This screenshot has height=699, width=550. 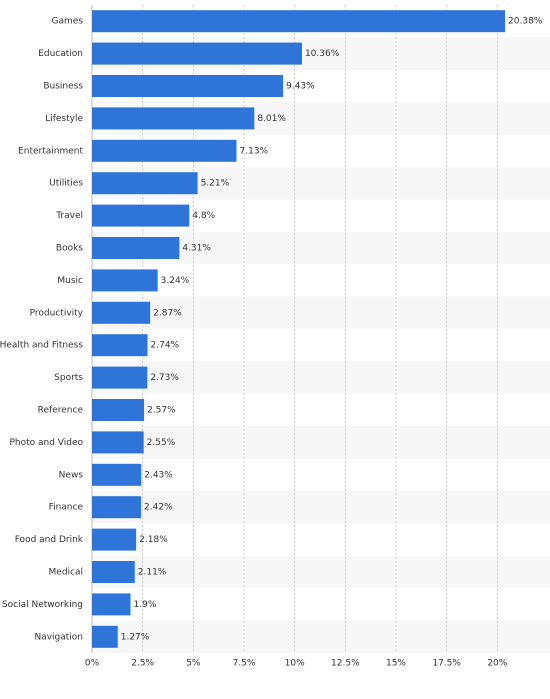 What do you see at coordinates (42, 605) in the screenshot?
I see `y-tick-label: Social Networking` at bounding box center [42, 605].